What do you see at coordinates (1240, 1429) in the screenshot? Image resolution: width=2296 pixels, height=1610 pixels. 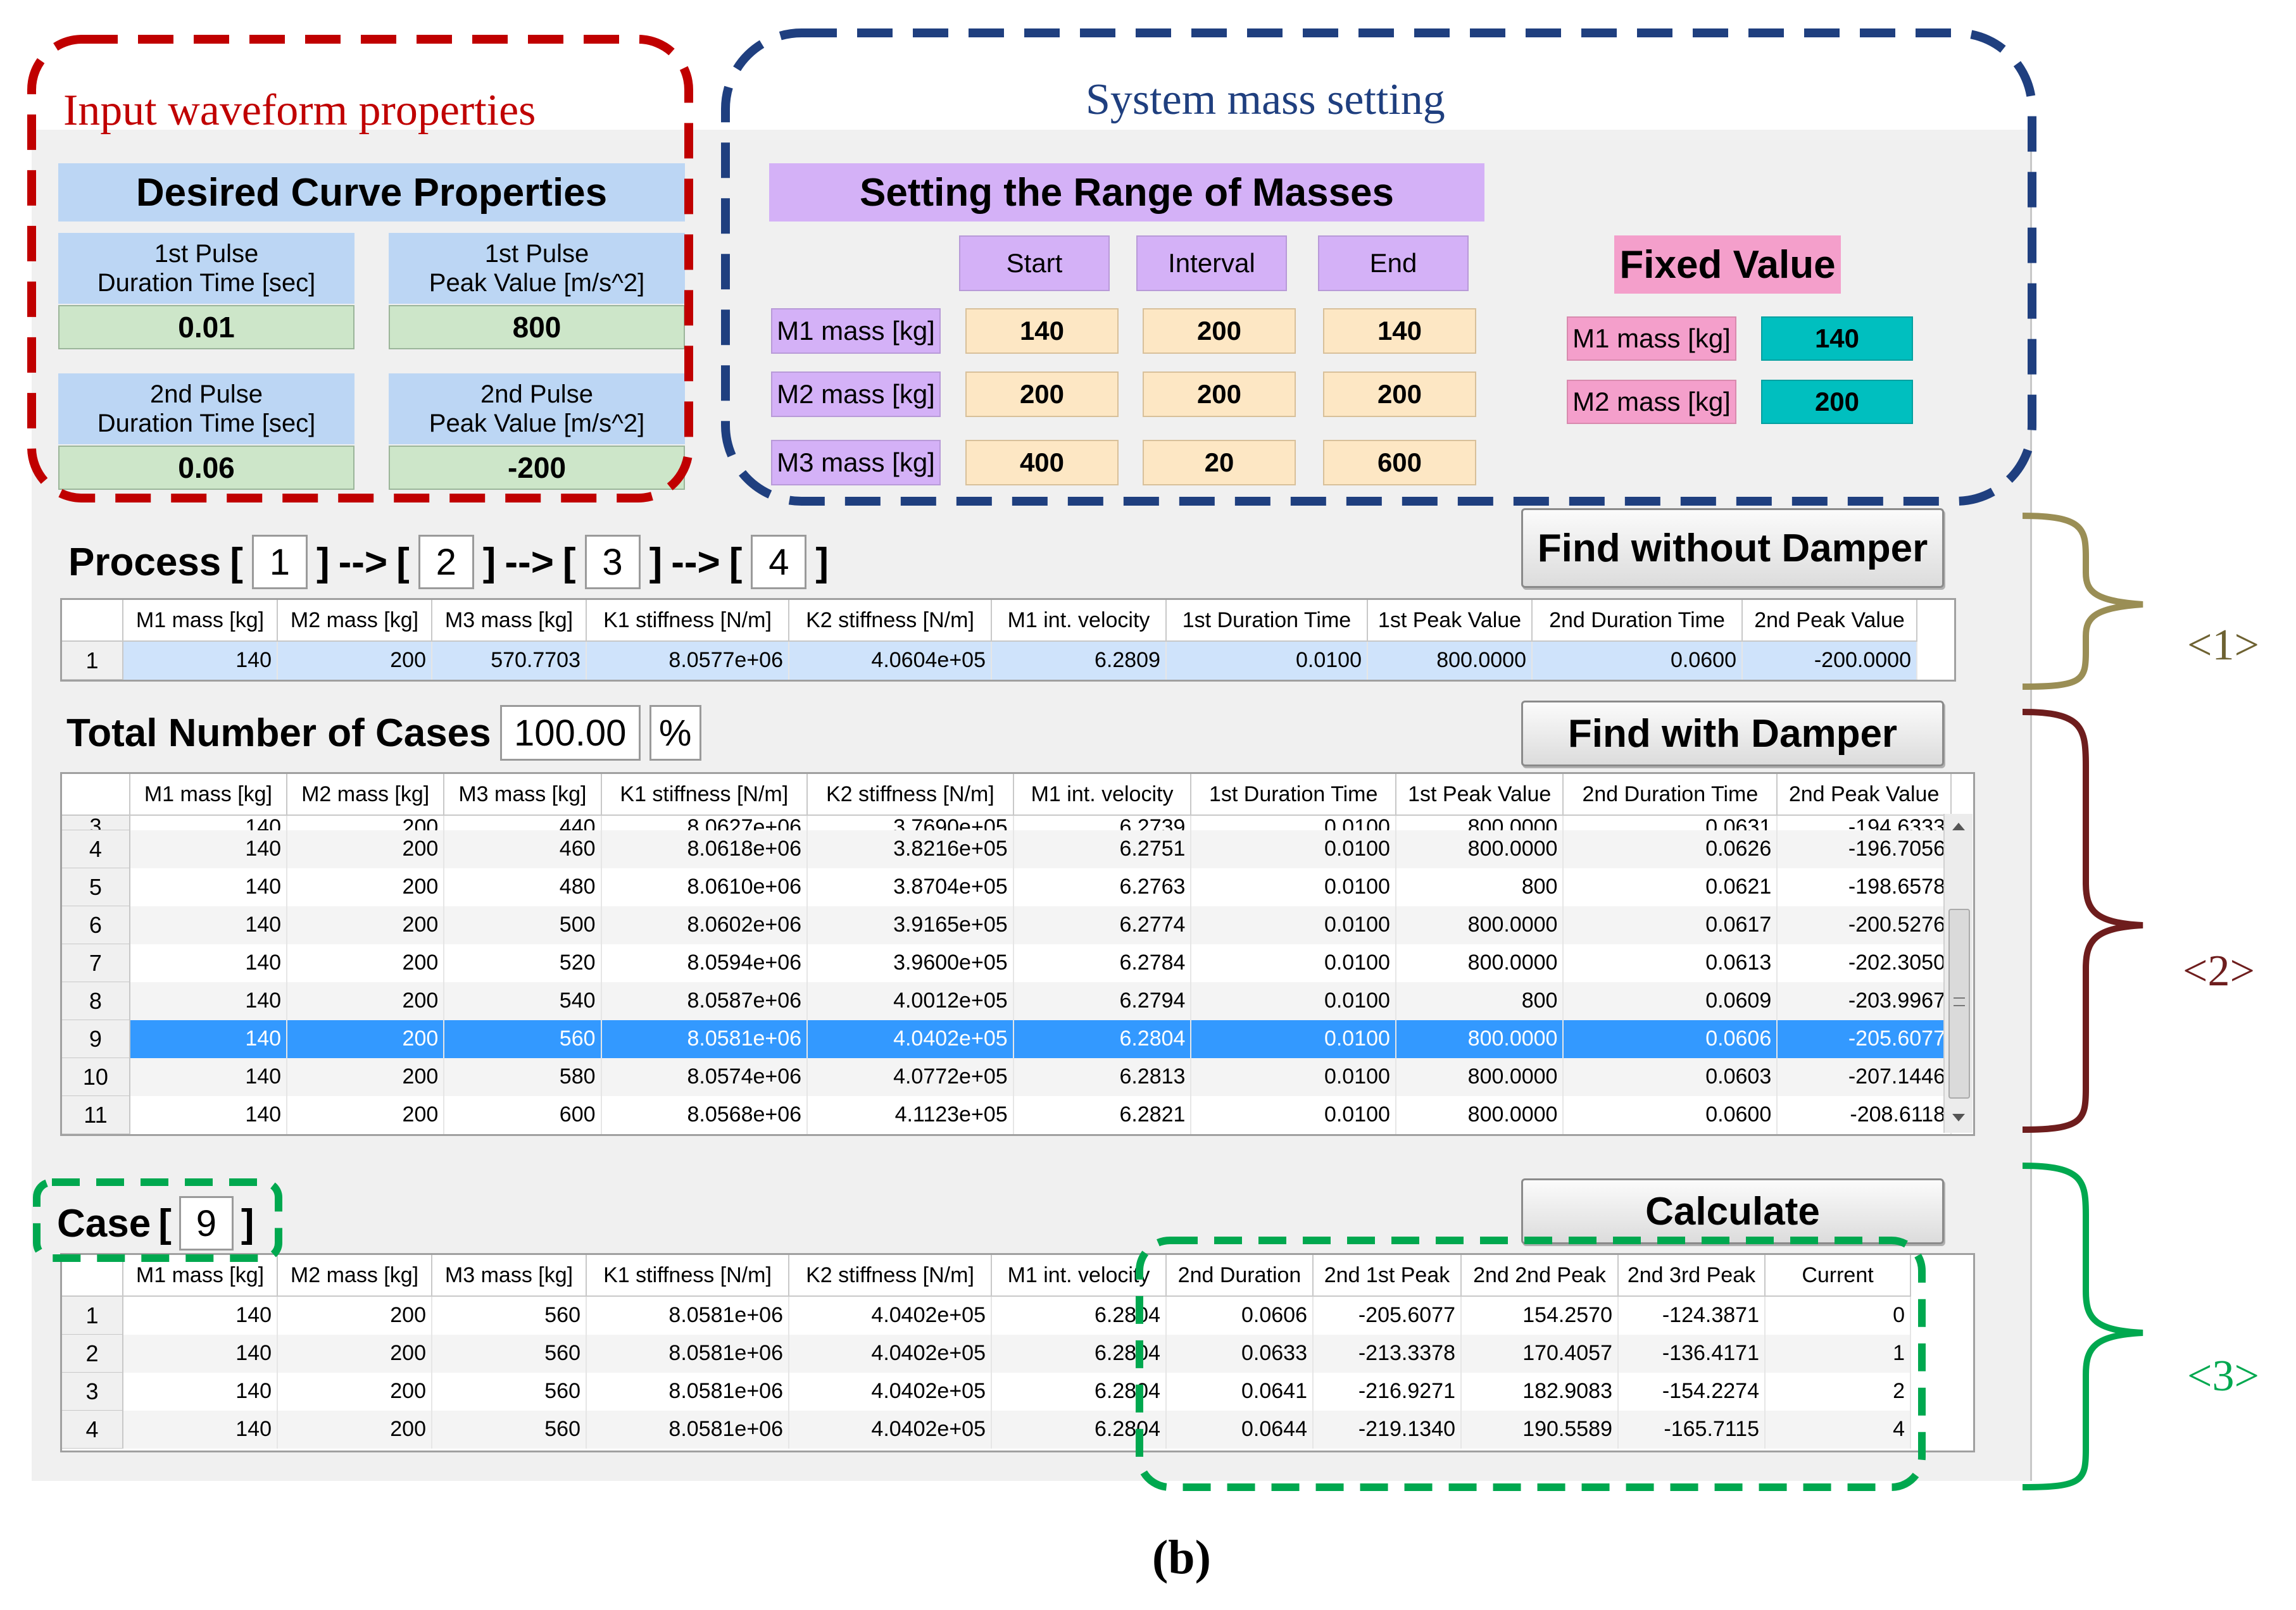 I see `table-cell: 0.0644` at bounding box center [1240, 1429].